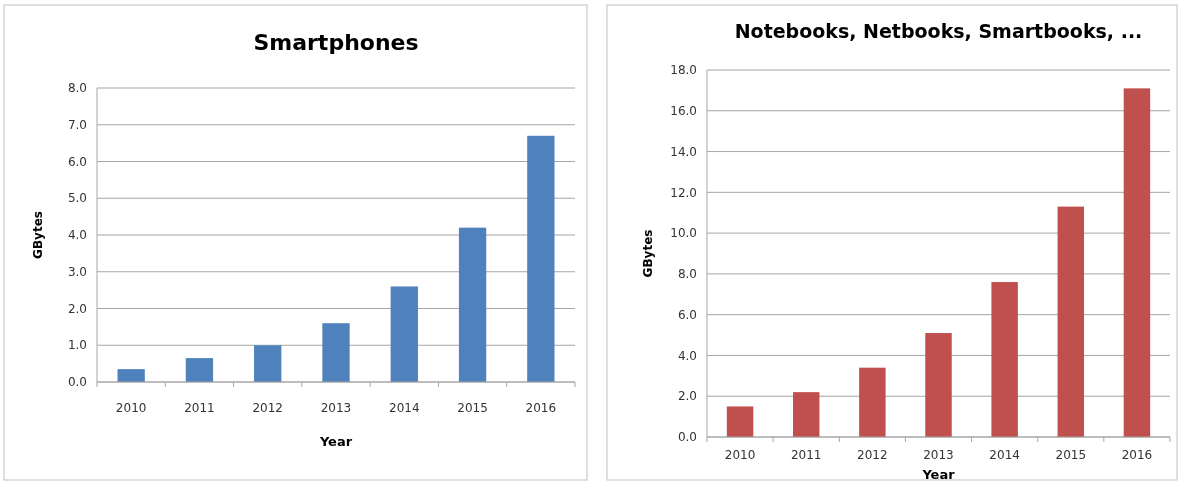 The height and width of the screenshot is (487, 1181). Describe the element at coordinates (77, 345) in the screenshot. I see `y-tick-label: 1.0` at that location.